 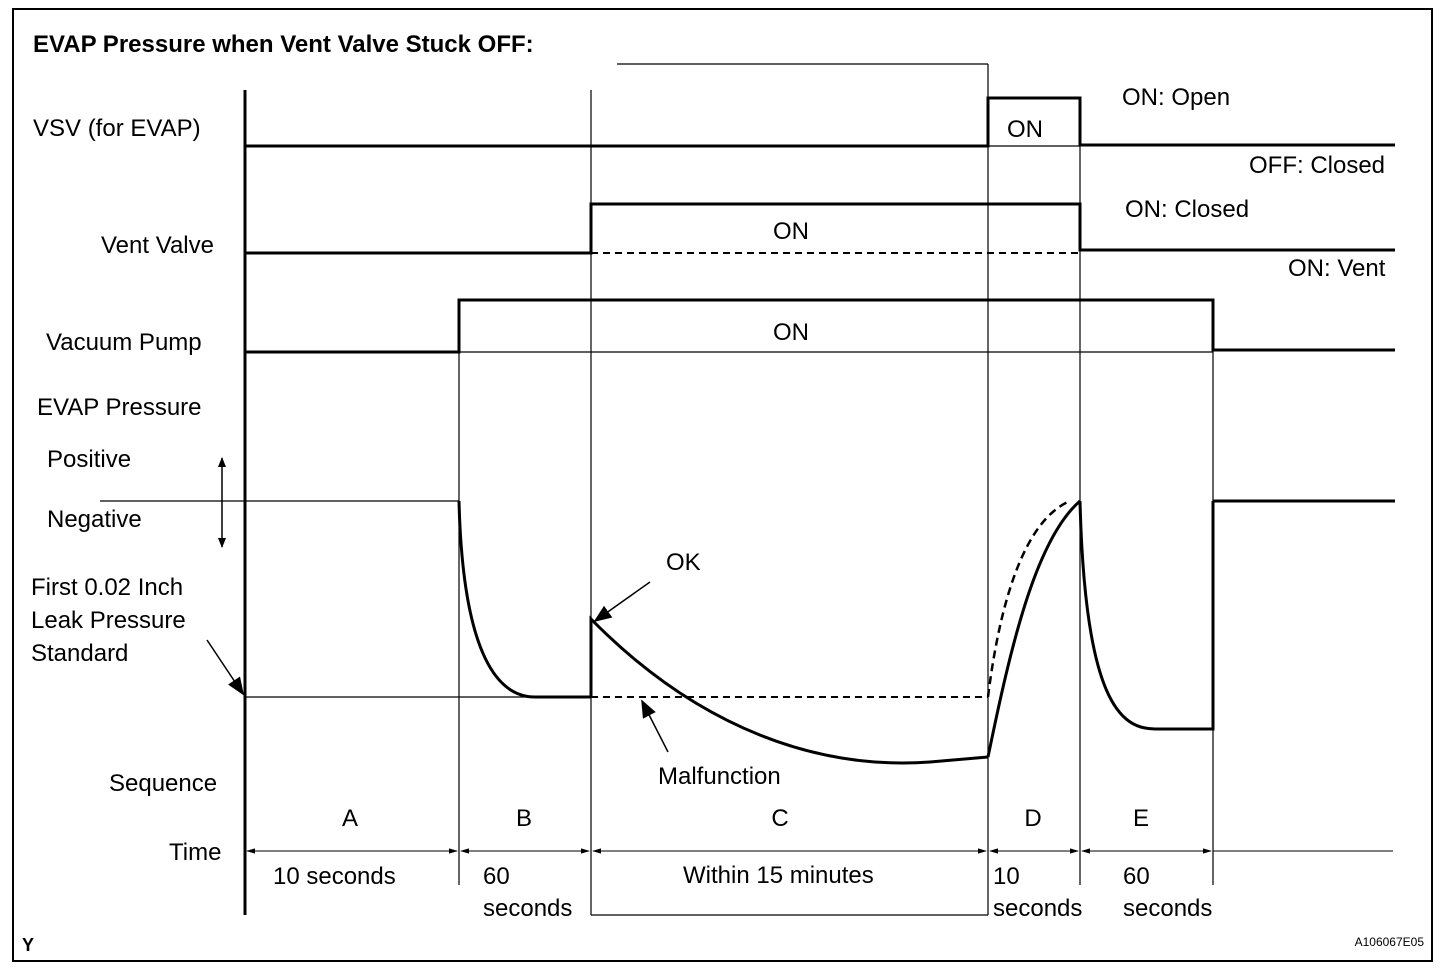 I want to click on vent-valve-vent-state: ON: Vent, so click(x=1337, y=268).